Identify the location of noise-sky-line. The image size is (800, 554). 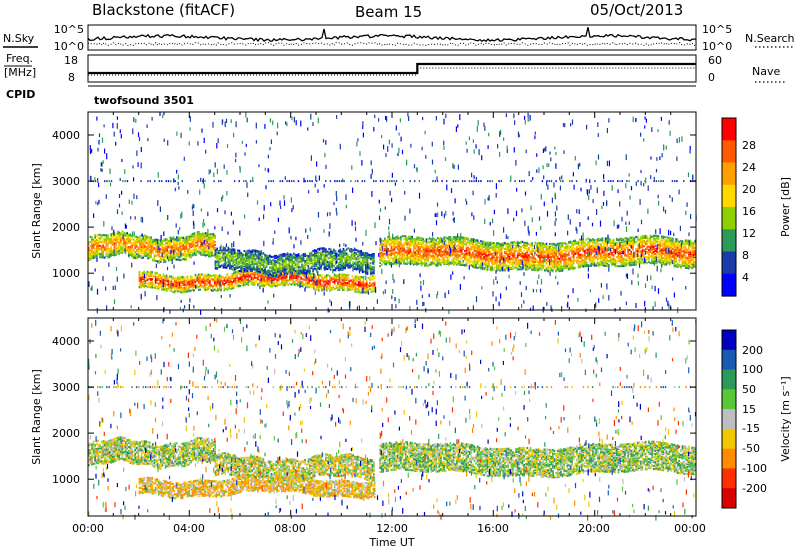
(392, 35).